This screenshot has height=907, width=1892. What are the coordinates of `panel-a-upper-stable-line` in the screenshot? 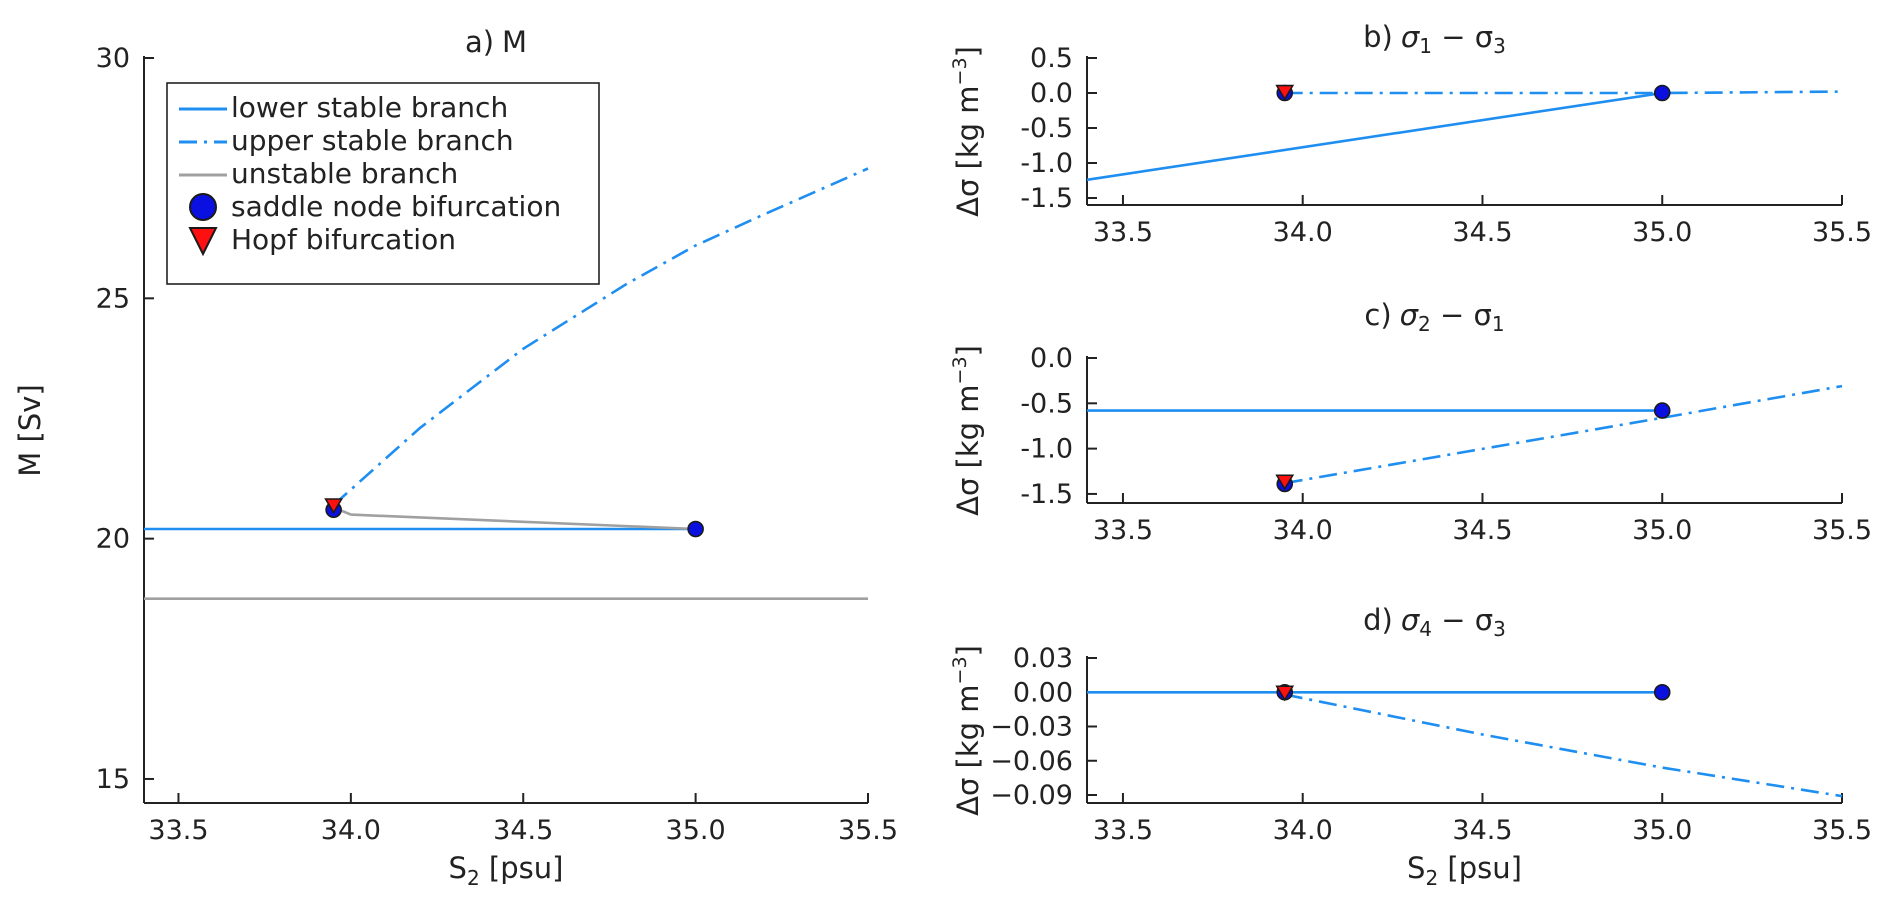 It's located at (600, 336).